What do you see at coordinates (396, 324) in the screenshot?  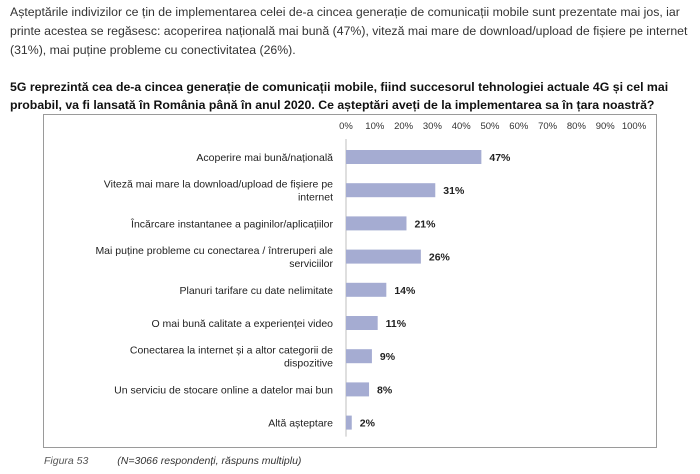 I see `value-label: 11%` at bounding box center [396, 324].